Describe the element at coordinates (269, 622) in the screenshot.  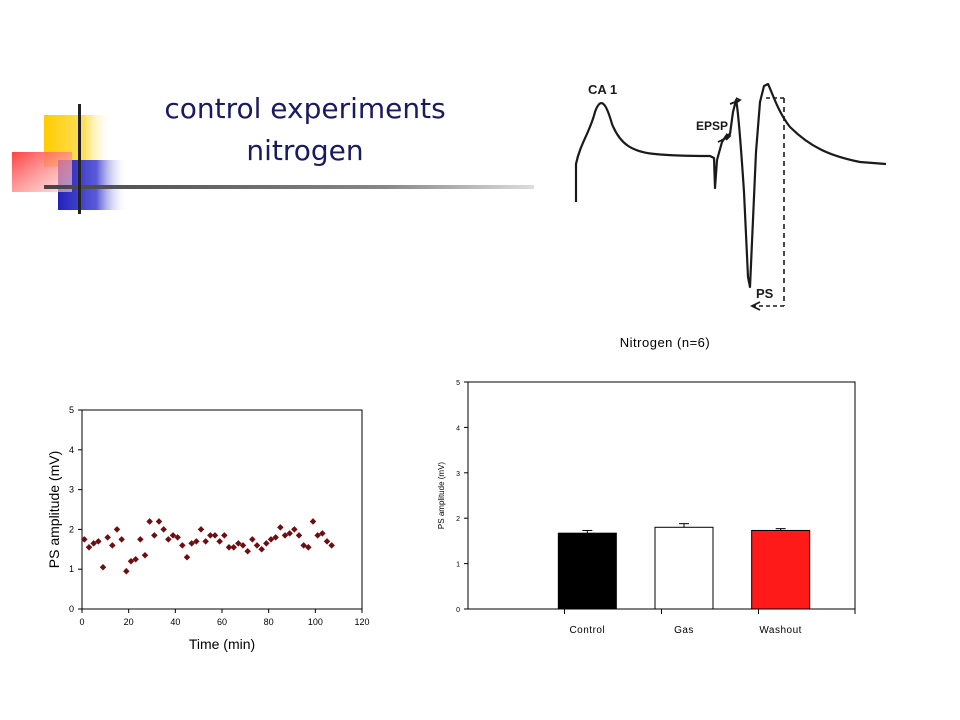
I see `x-tick-label: 80` at that location.